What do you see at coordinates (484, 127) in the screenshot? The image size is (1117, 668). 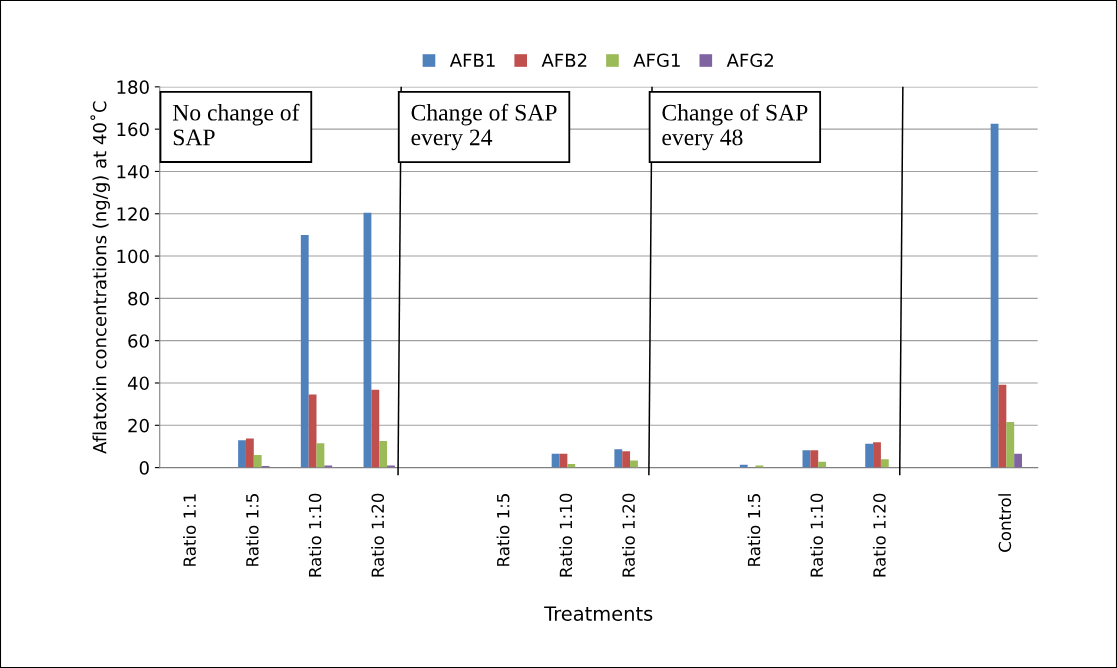 I see `annotation: Change of SAP every 24` at bounding box center [484, 127].